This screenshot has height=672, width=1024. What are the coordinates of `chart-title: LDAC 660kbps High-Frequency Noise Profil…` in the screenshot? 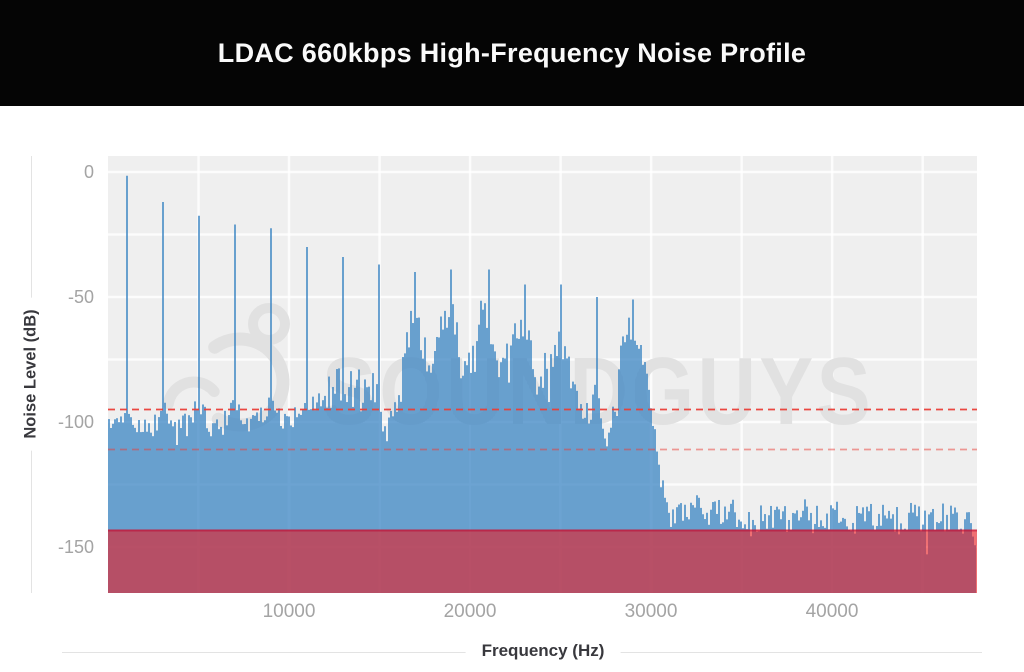 It's located at (512, 52).